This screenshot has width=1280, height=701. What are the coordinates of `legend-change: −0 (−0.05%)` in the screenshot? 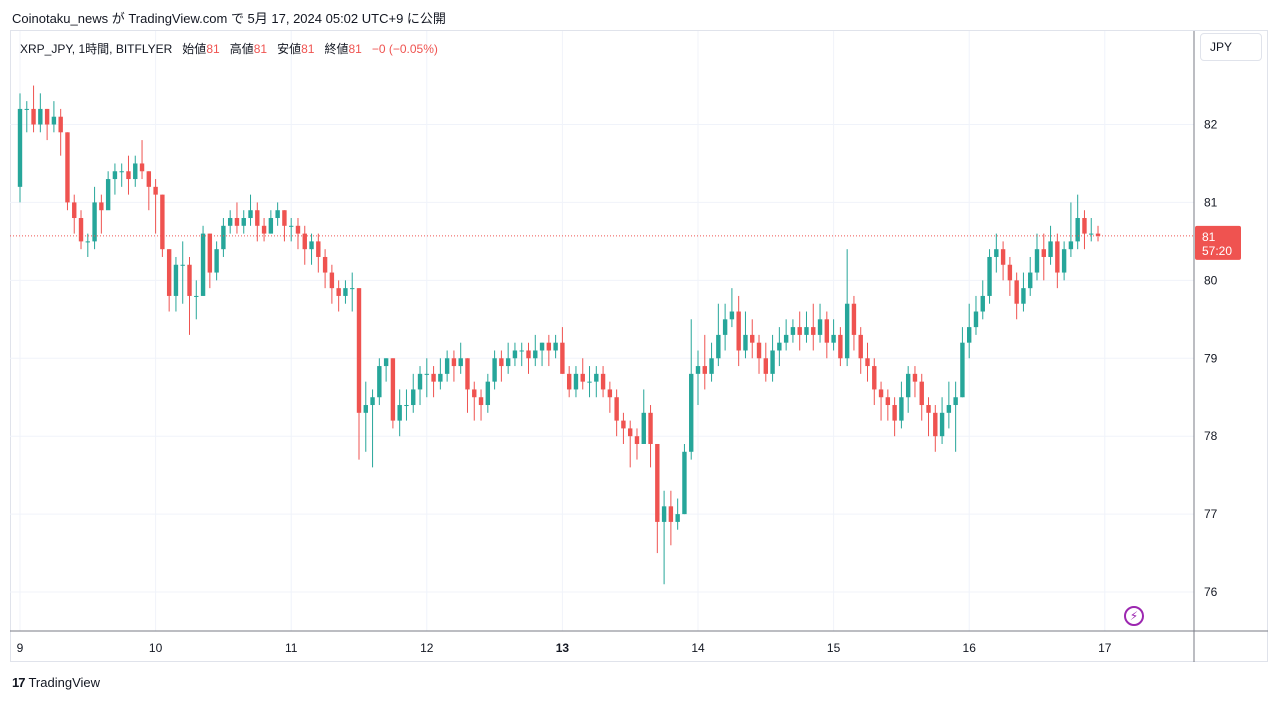 It's located at (404, 49).